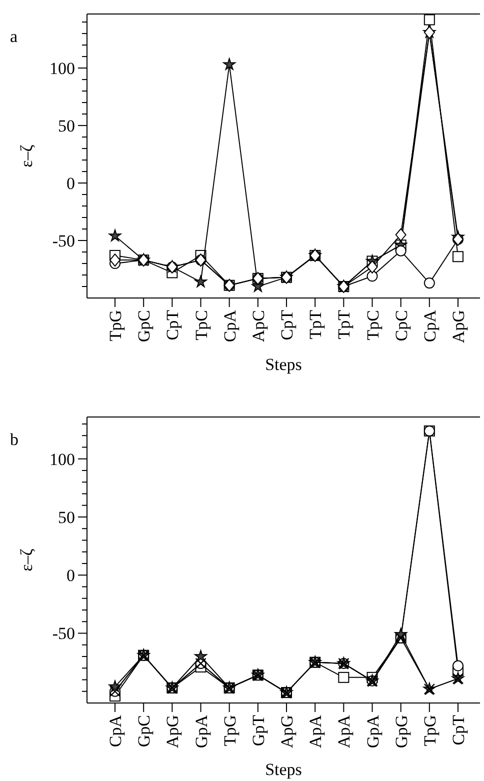 The image size is (484, 781). Describe the element at coordinates (258, 326) in the screenshot. I see `x-tick-label: ApC` at that location.